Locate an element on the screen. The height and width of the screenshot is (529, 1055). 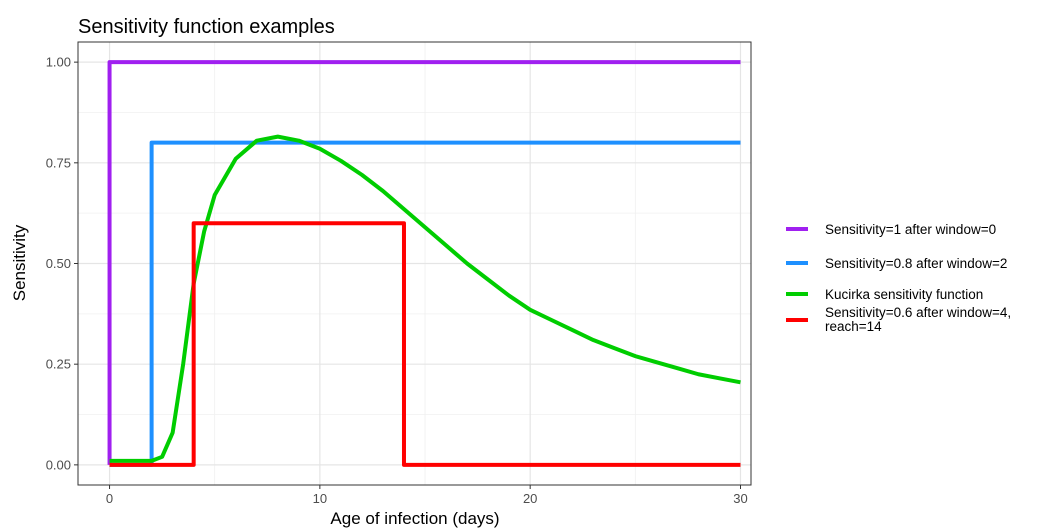
legend-item-2: Sensitivity=0.8 after window=2 is located at coordinates (896, 263).